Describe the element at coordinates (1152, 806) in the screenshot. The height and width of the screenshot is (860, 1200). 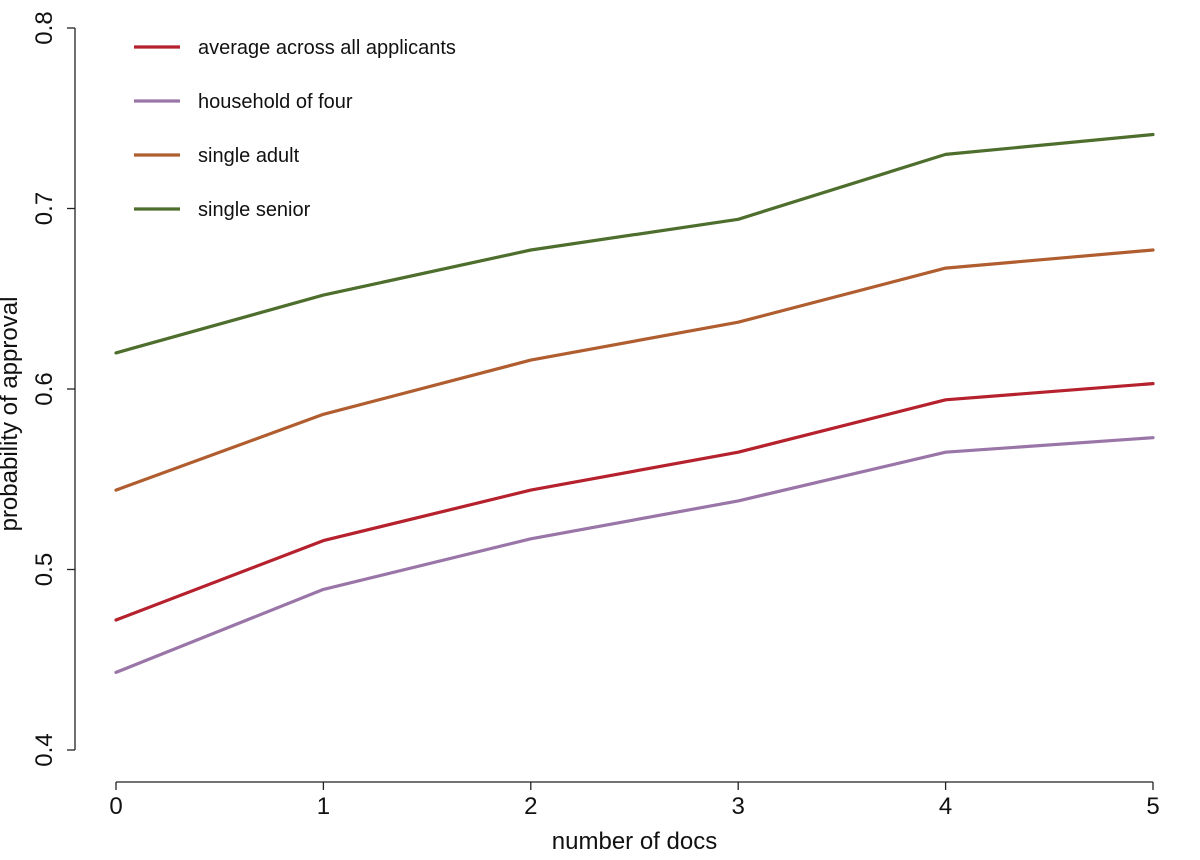
I see `x-tick-label: 5` at that location.